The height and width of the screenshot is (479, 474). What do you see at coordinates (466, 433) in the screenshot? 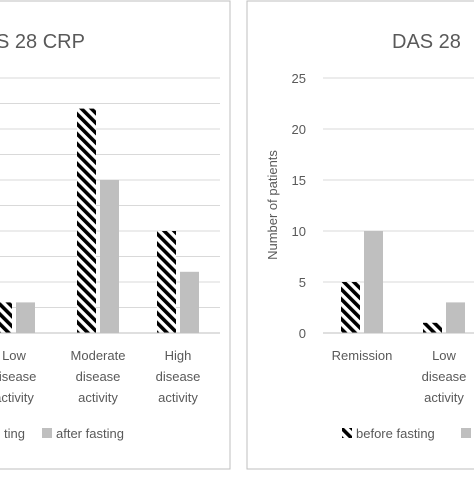
I see `right-legend-after-swatch` at bounding box center [466, 433].